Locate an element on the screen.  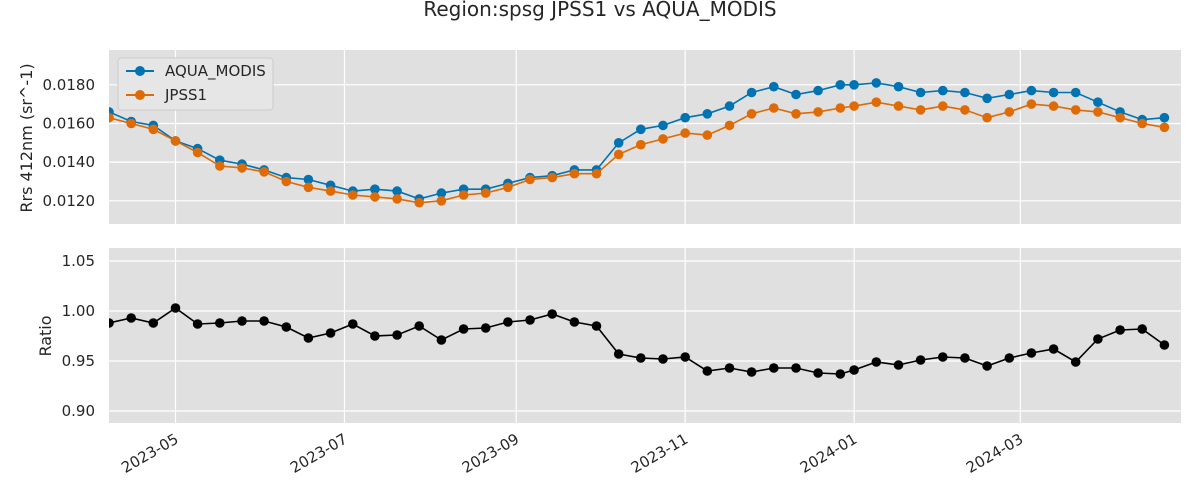
x-tick-label: 2023-07 is located at coordinates (318, 453).